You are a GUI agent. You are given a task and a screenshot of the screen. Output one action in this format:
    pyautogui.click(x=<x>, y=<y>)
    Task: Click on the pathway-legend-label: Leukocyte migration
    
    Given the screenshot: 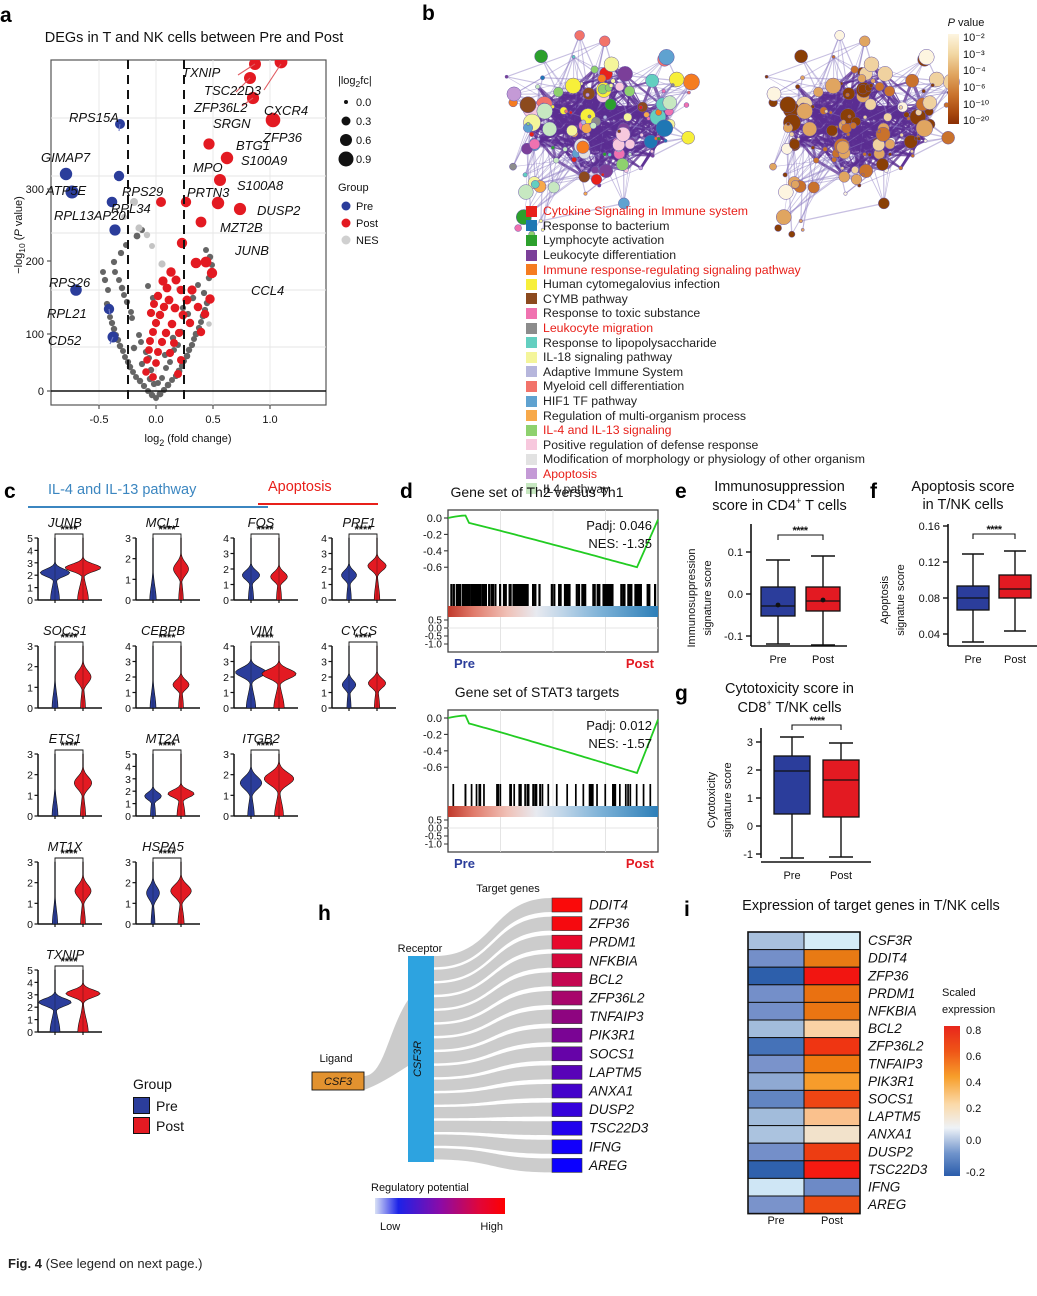 What is the action you would take?
    pyautogui.click(x=598, y=328)
    